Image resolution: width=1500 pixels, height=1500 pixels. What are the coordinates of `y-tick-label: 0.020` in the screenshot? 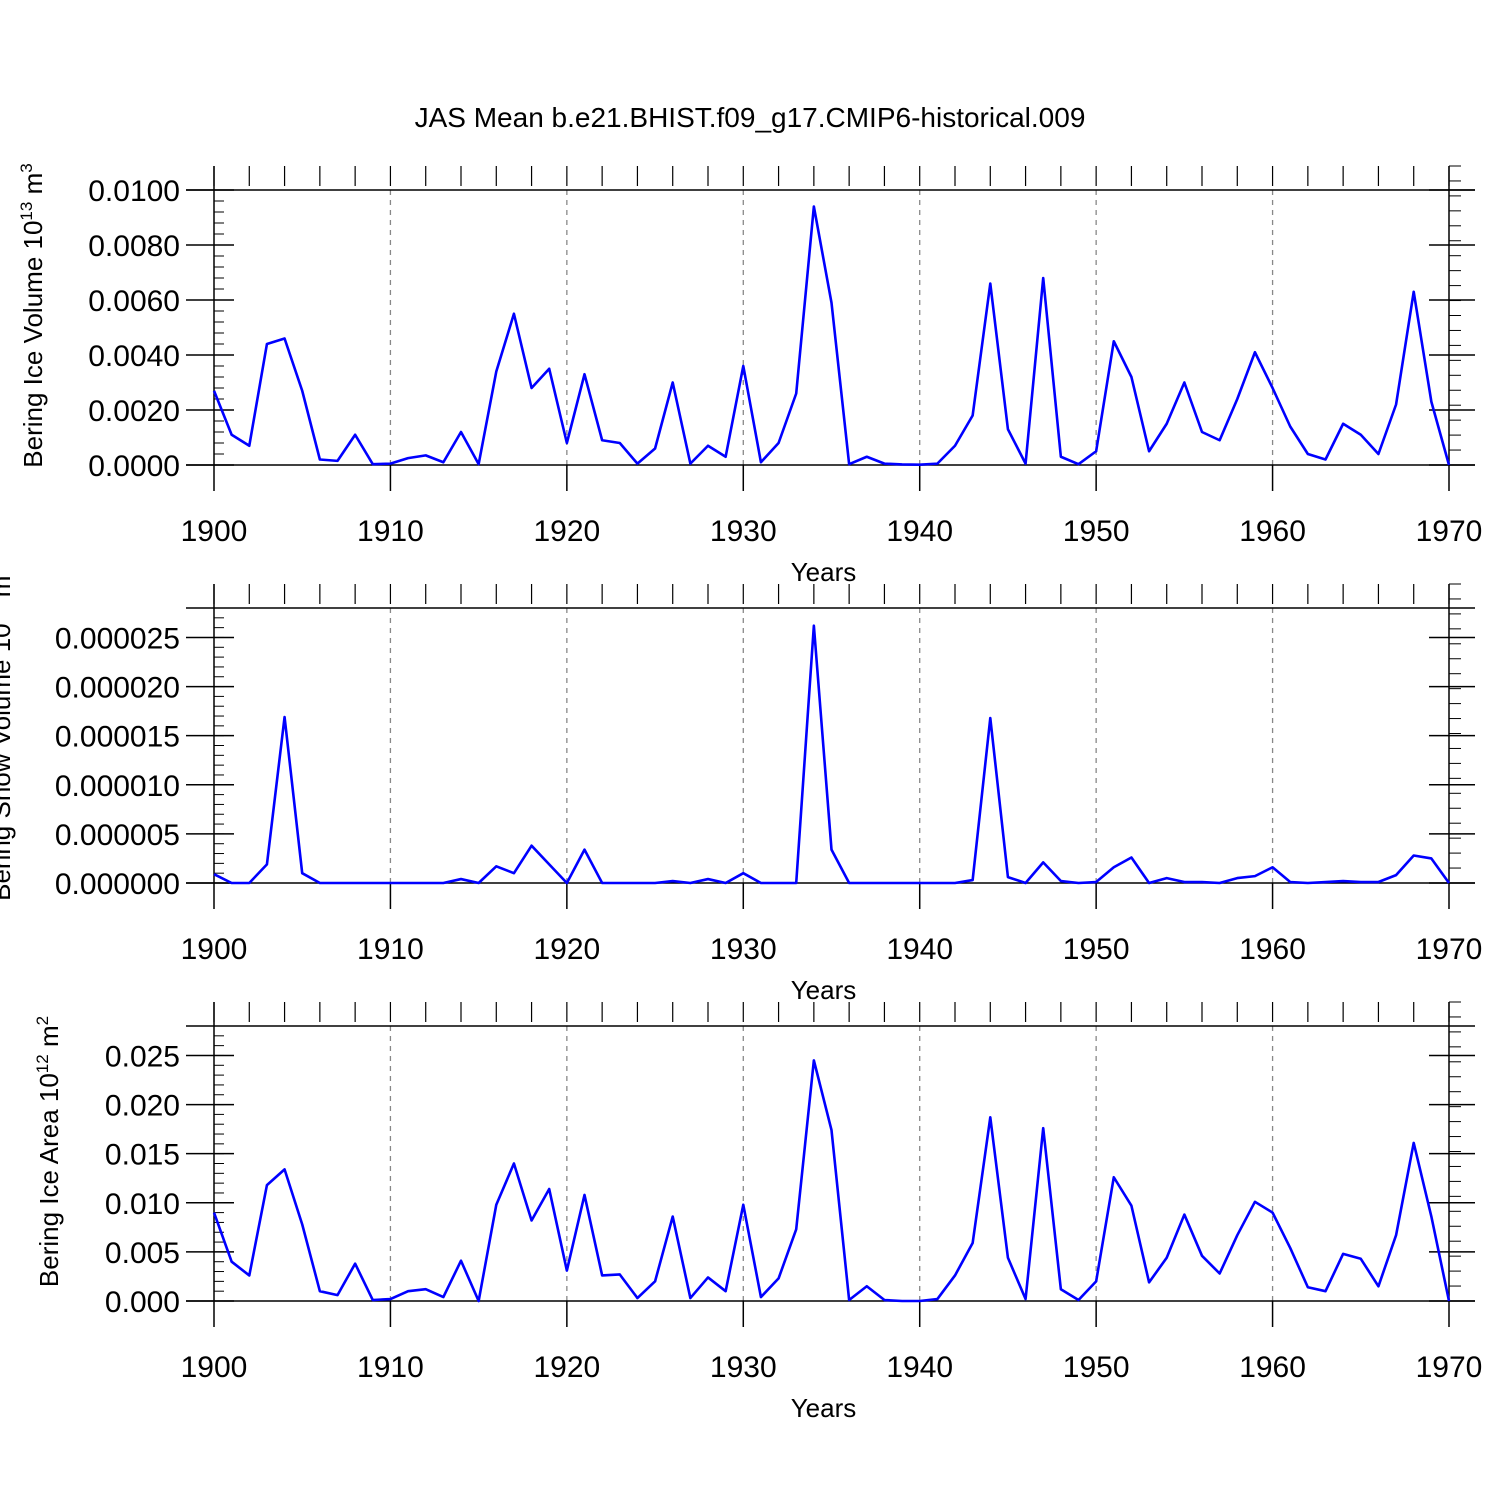 It's located at (142, 1106).